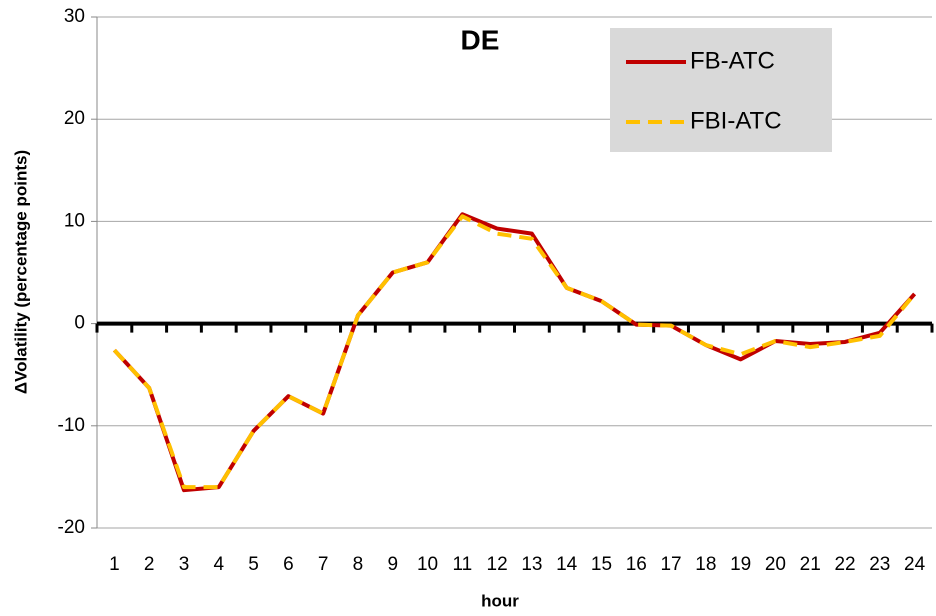  Describe the element at coordinates (915, 564) in the screenshot. I see `x-tick-label: 24` at that location.